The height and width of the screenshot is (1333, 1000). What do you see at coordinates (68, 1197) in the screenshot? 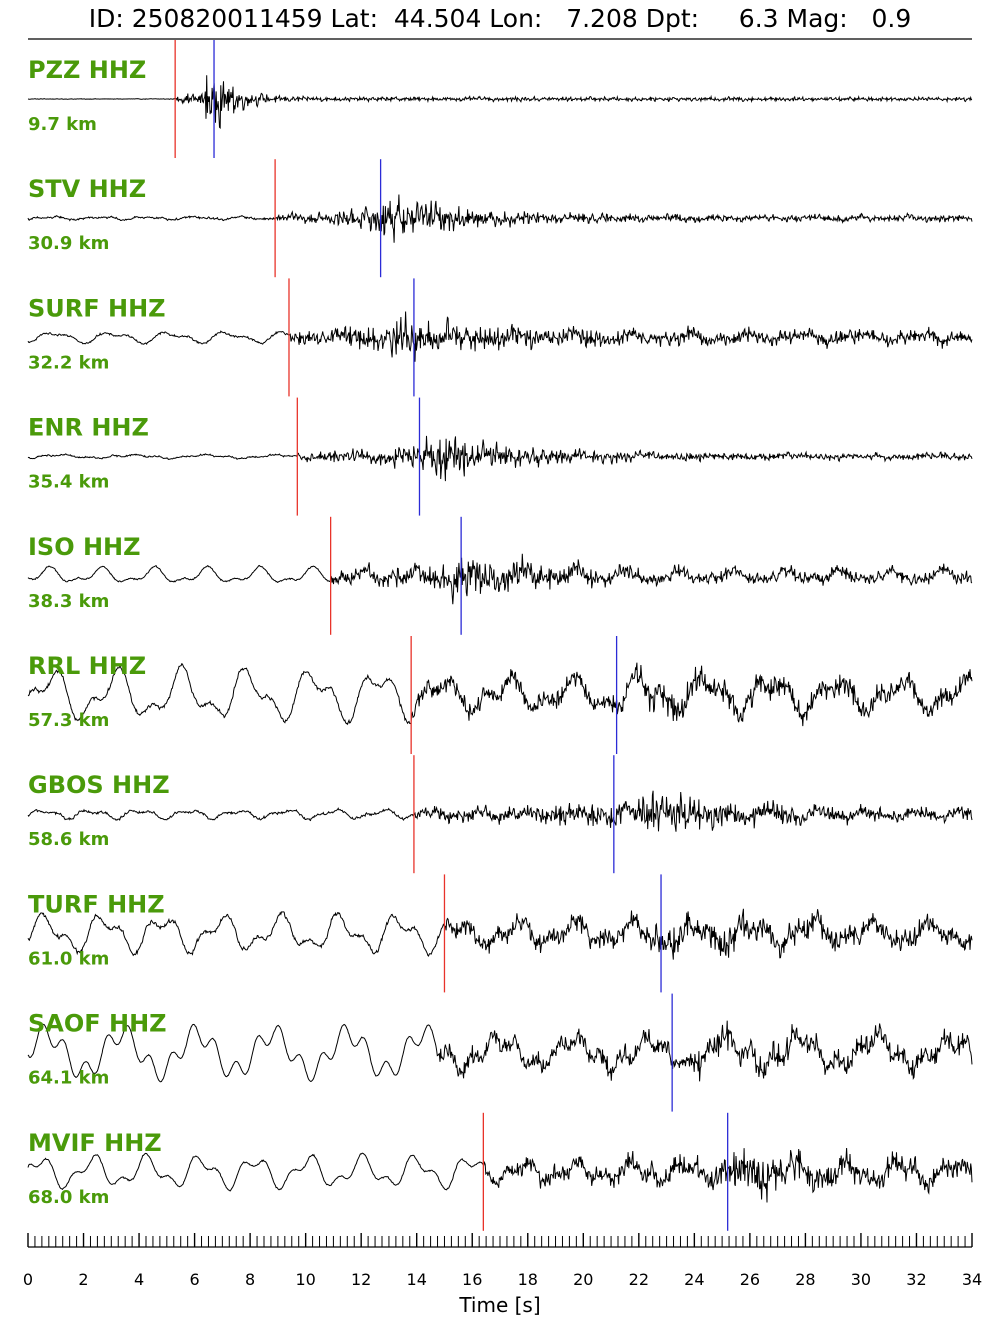
I see `distance-label: 68.0 km` at bounding box center [68, 1197].